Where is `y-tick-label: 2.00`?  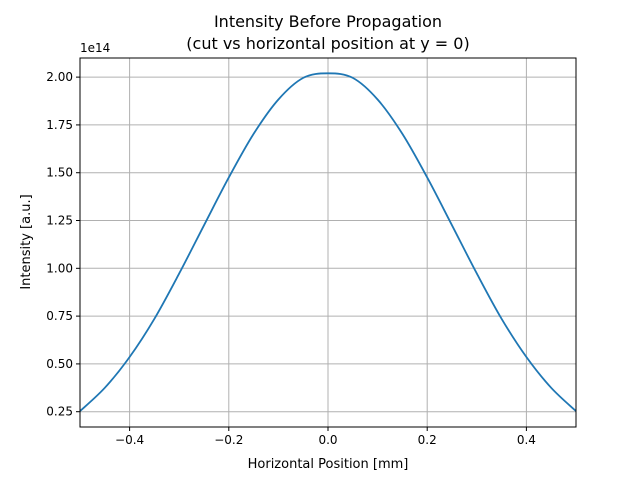
y-tick-label: 2.00 is located at coordinates (59, 77).